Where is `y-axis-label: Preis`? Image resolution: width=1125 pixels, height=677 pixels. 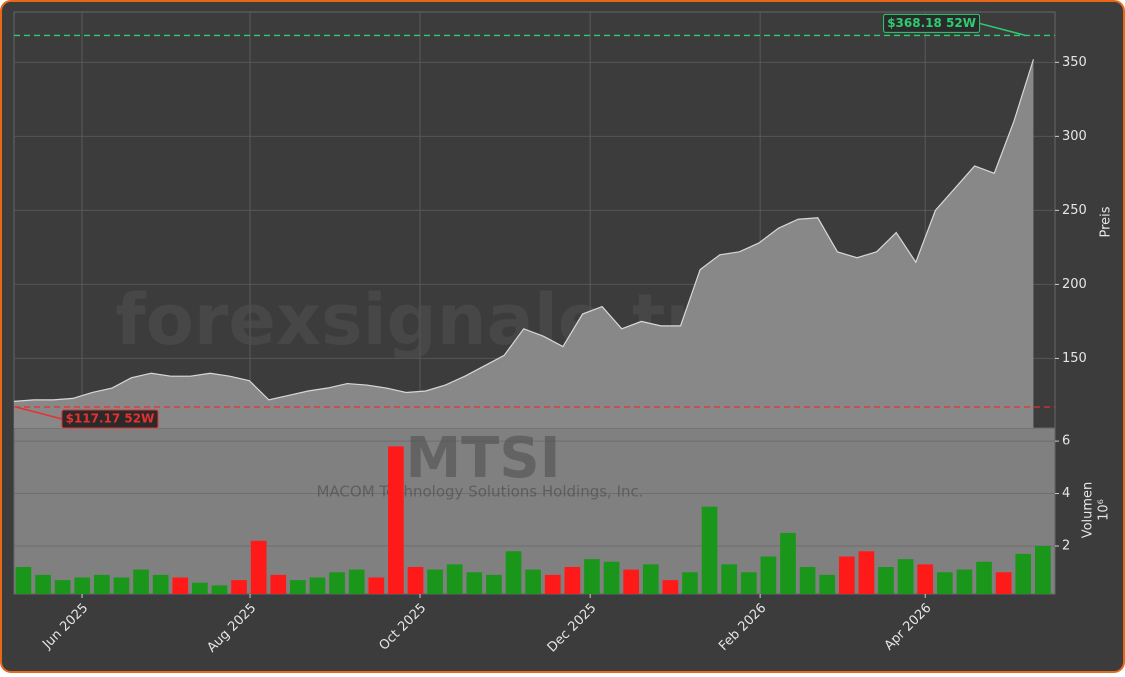
y-axis-label: Preis is located at coordinates (1106, 221).